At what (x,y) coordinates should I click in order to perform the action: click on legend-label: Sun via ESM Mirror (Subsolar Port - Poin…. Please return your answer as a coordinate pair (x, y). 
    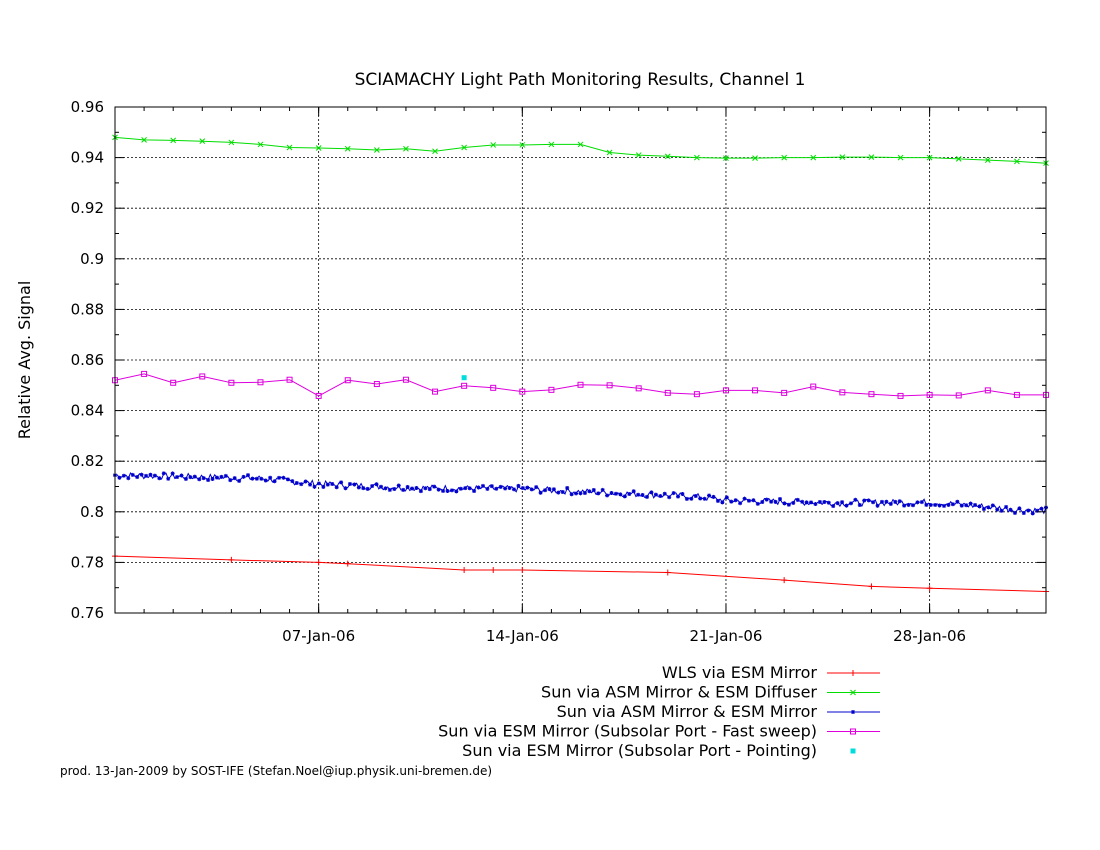
    Looking at the image, I should click on (639, 750).